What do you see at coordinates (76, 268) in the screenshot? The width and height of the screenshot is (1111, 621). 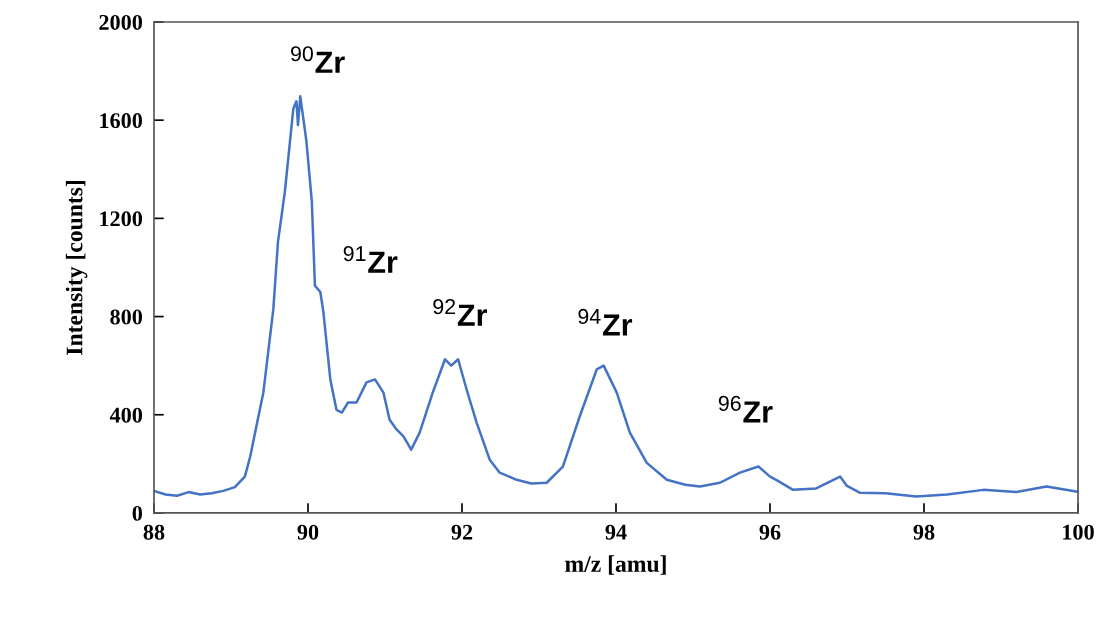 I see `y-axis-title: Intensity [counts]` at bounding box center [76, 268].